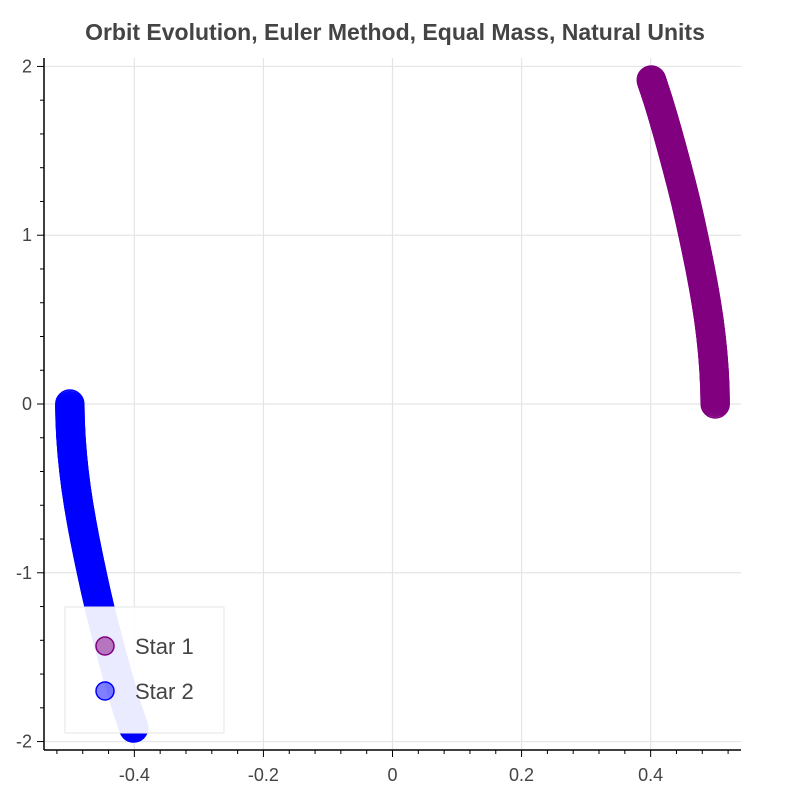  I want to click on y-tick-label: -2, so click(24, 742).